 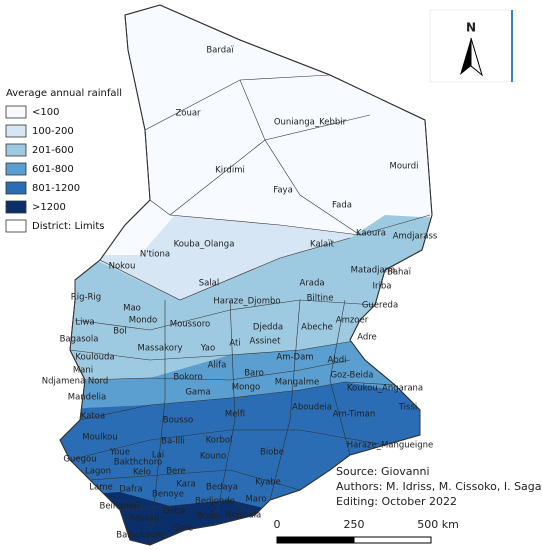 What do you see at coordinates (185, 485) in the screenshot?
I see `district-label: Kara` at bounding box center [185, 485].